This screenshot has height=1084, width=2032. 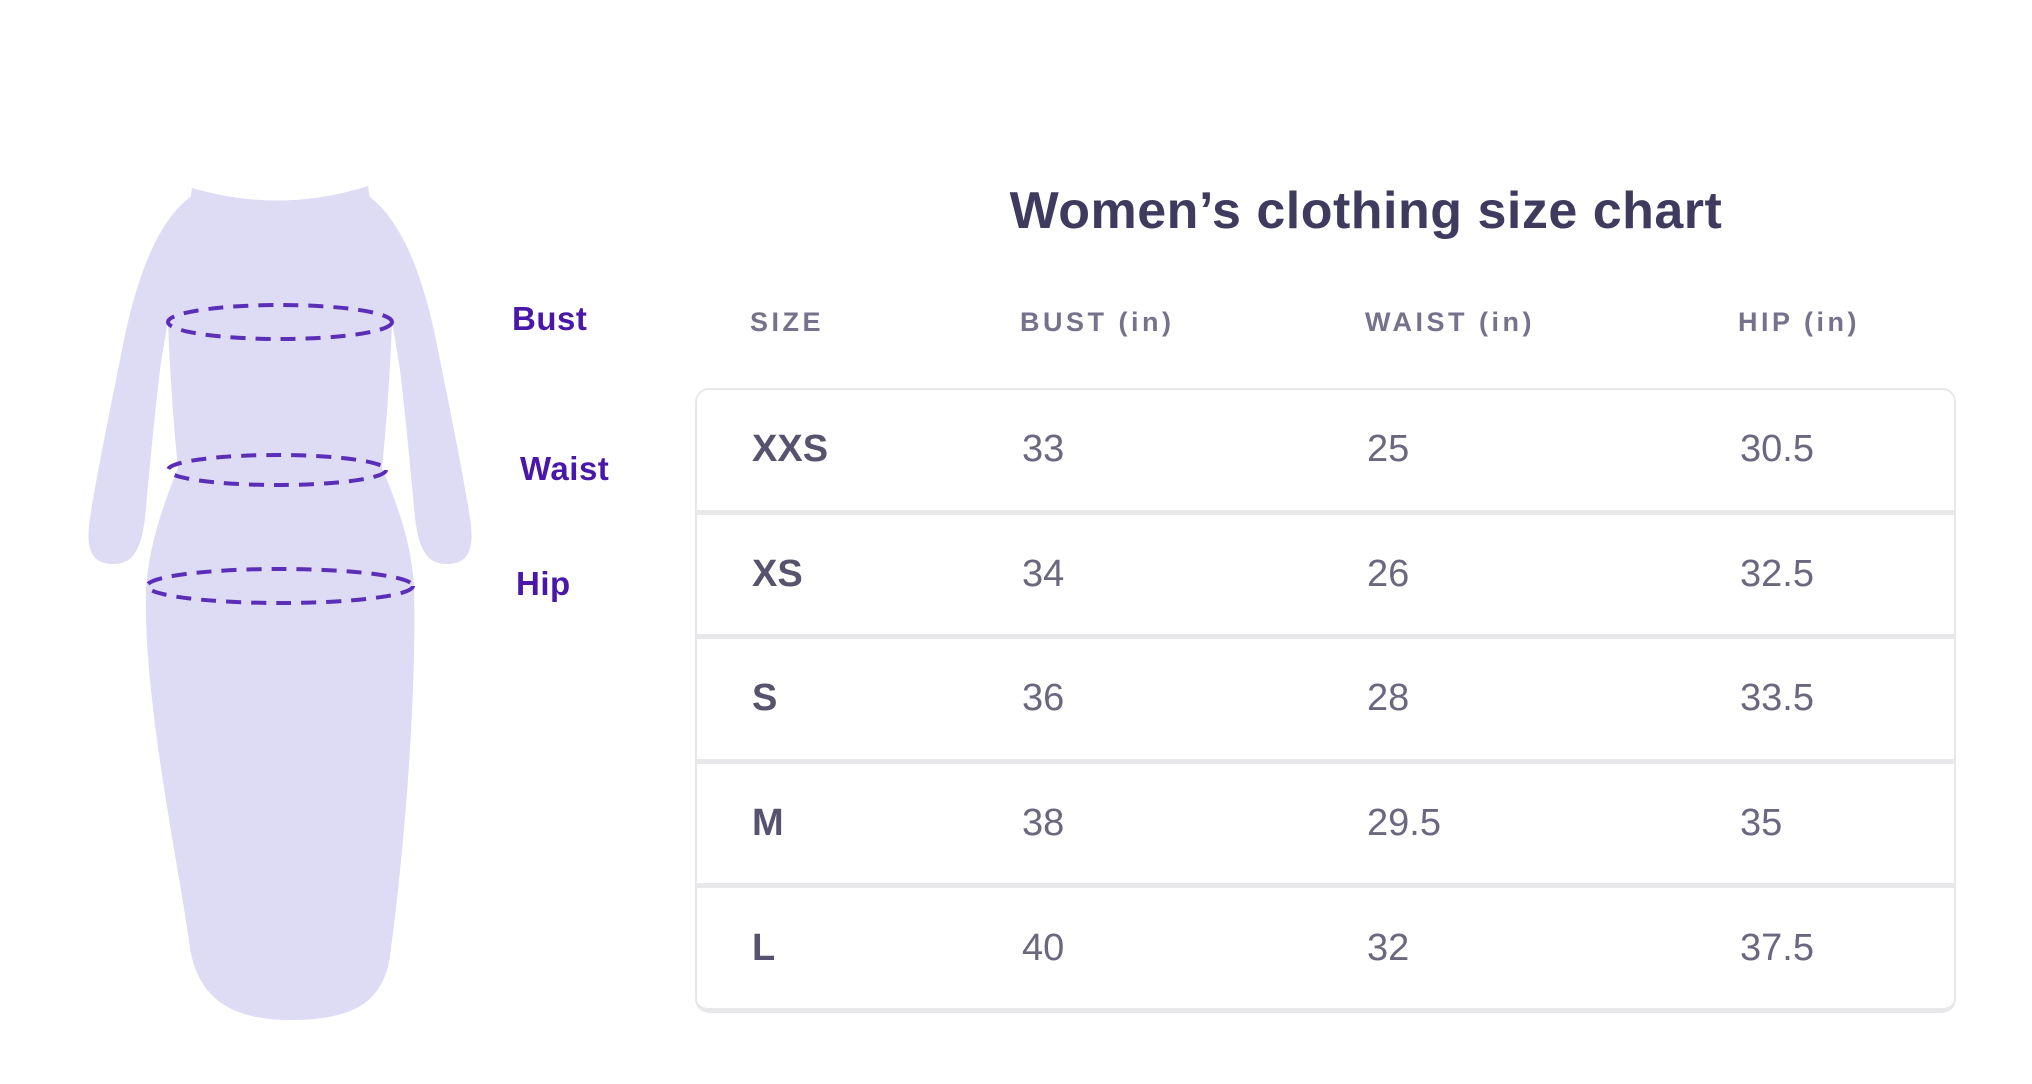 I want to click on waist-value: 29.5, so click(x=1404, y=823).